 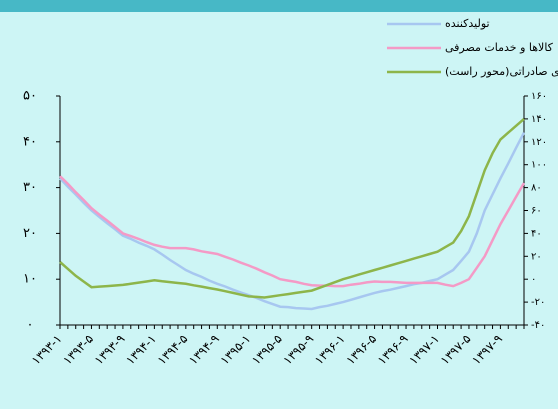 I want to click on y2-tick-label: -۲۰, so click(x=538, y=302).